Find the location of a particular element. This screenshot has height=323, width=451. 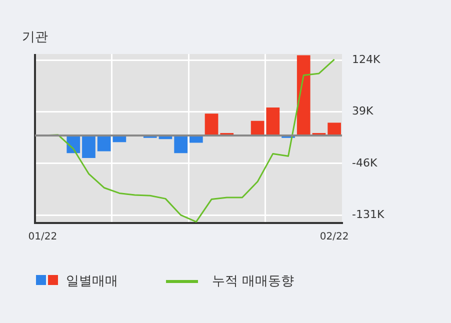

y-tick-label: 39K is located at coordinates (363, 111).